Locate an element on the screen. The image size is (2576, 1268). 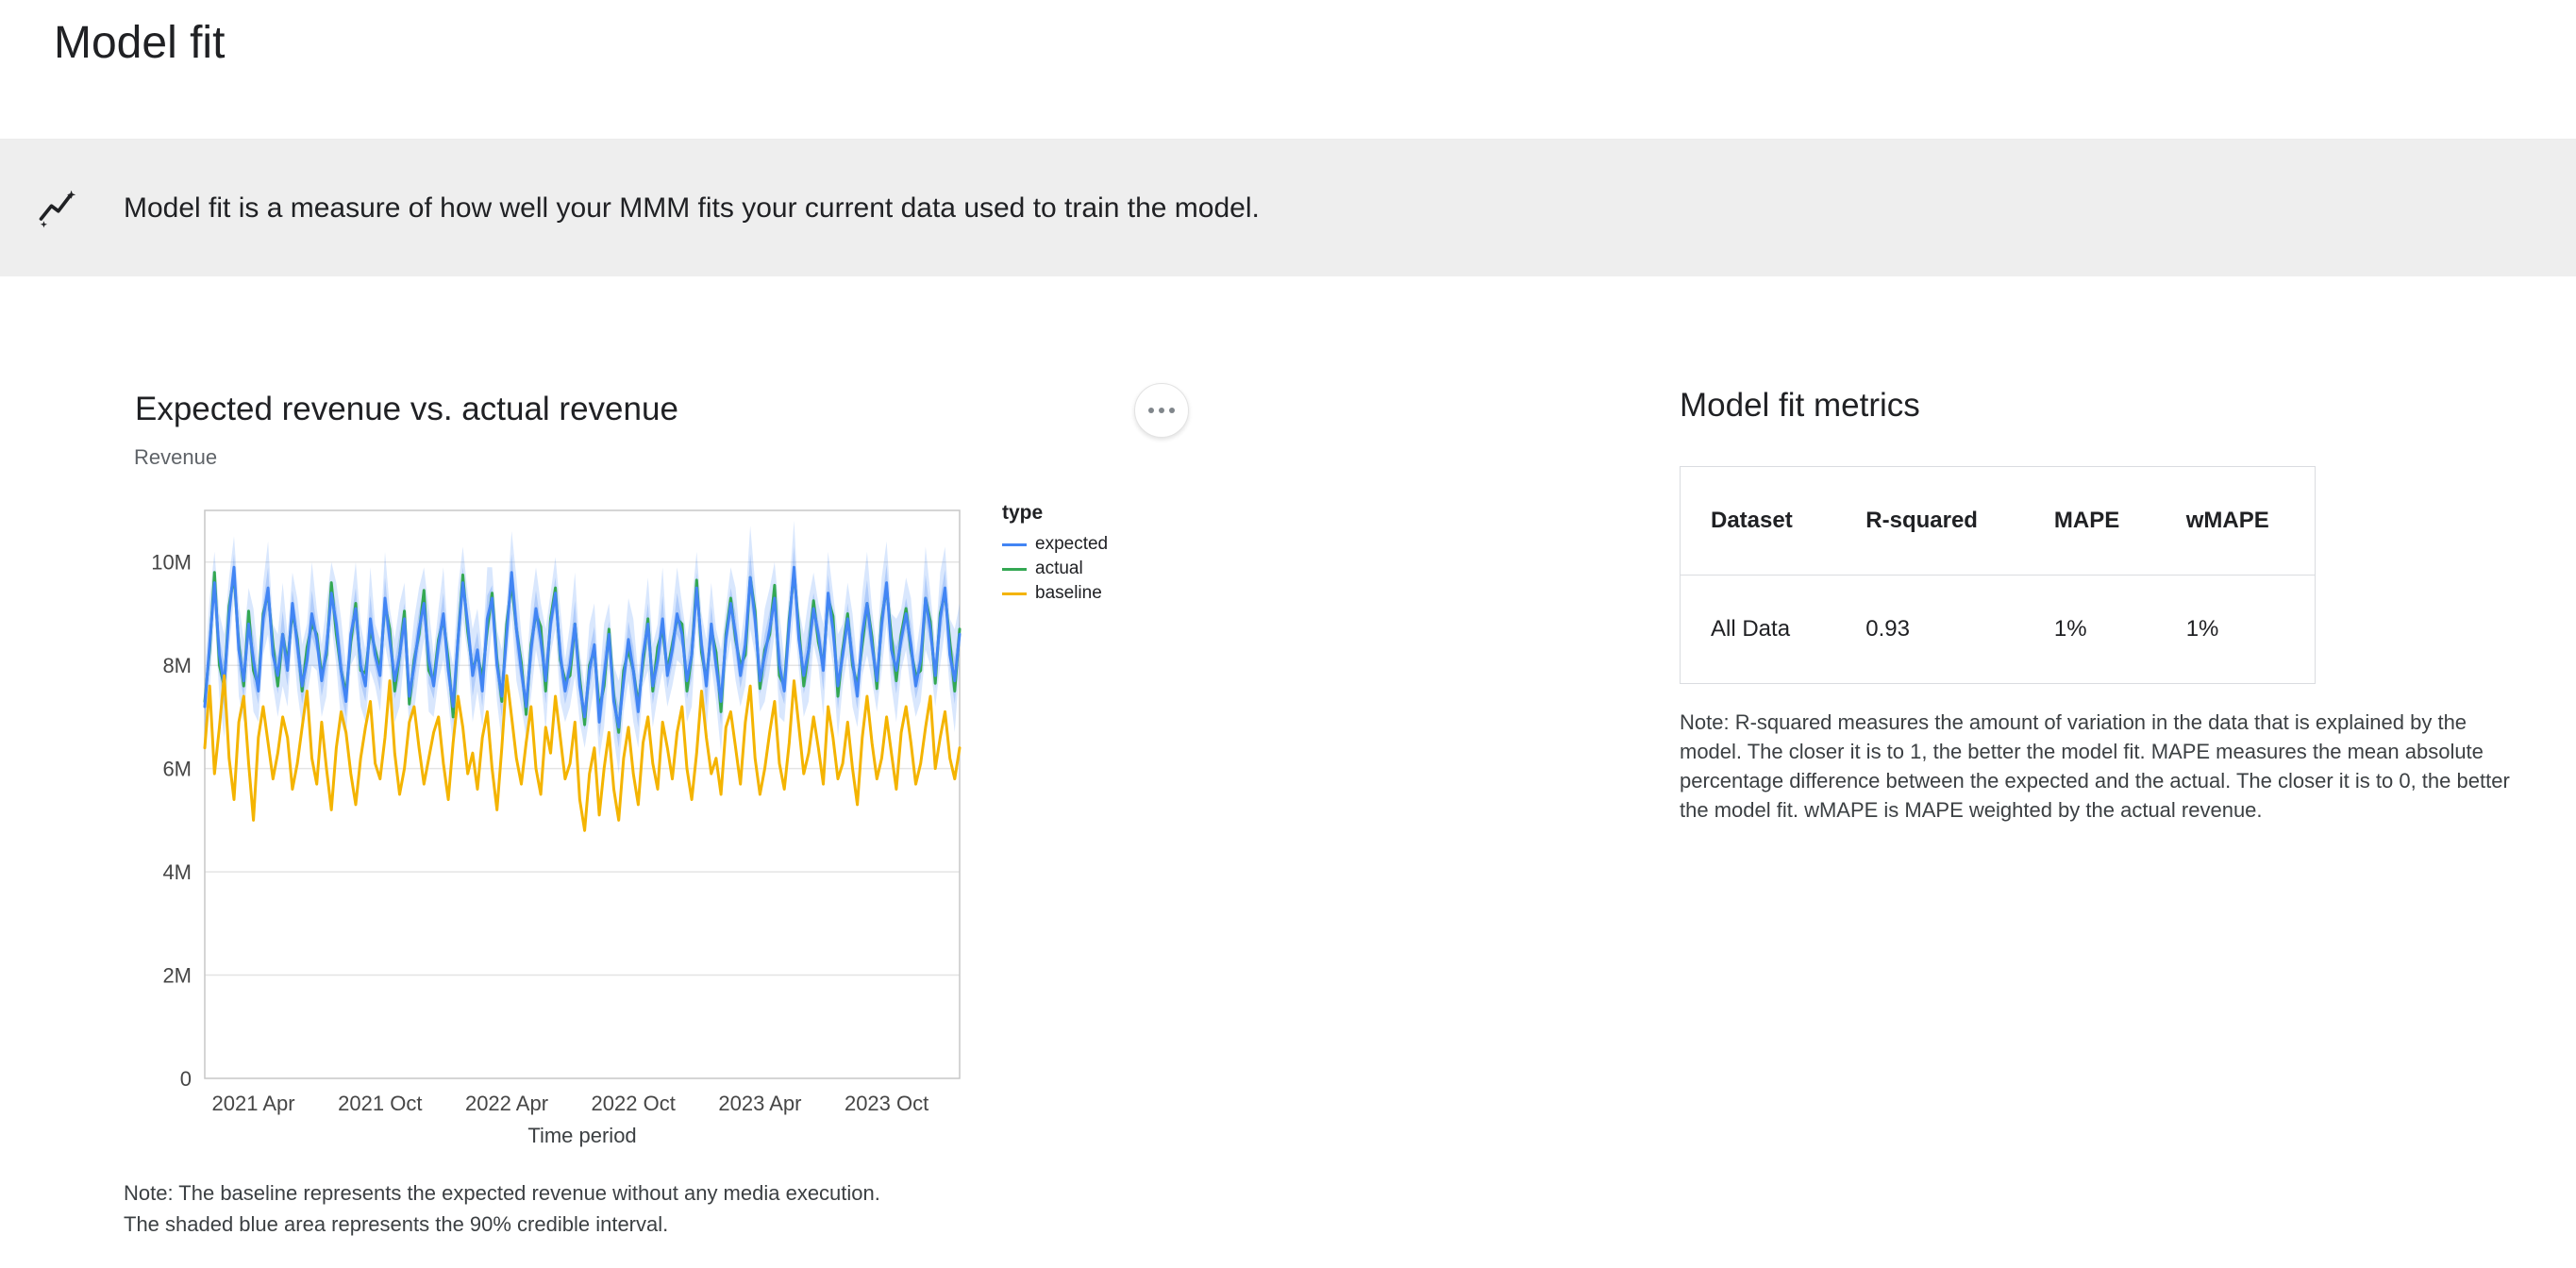
legend-swatch-expected is located at coordinates (1014, 544).